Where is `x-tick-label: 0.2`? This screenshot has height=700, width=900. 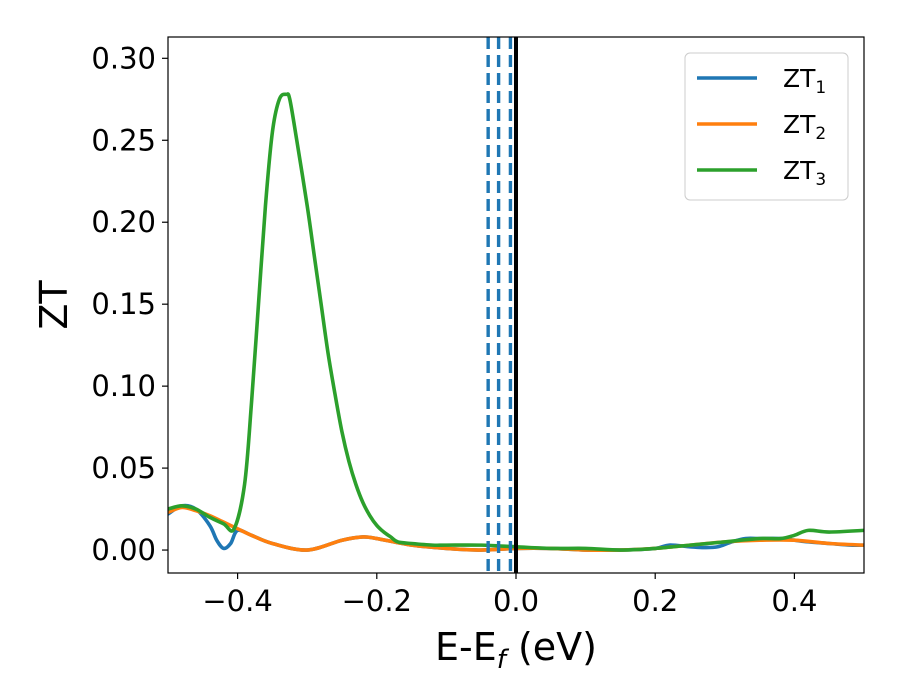 x-tick-label: 0.2 is located at coordinates (655, 601).